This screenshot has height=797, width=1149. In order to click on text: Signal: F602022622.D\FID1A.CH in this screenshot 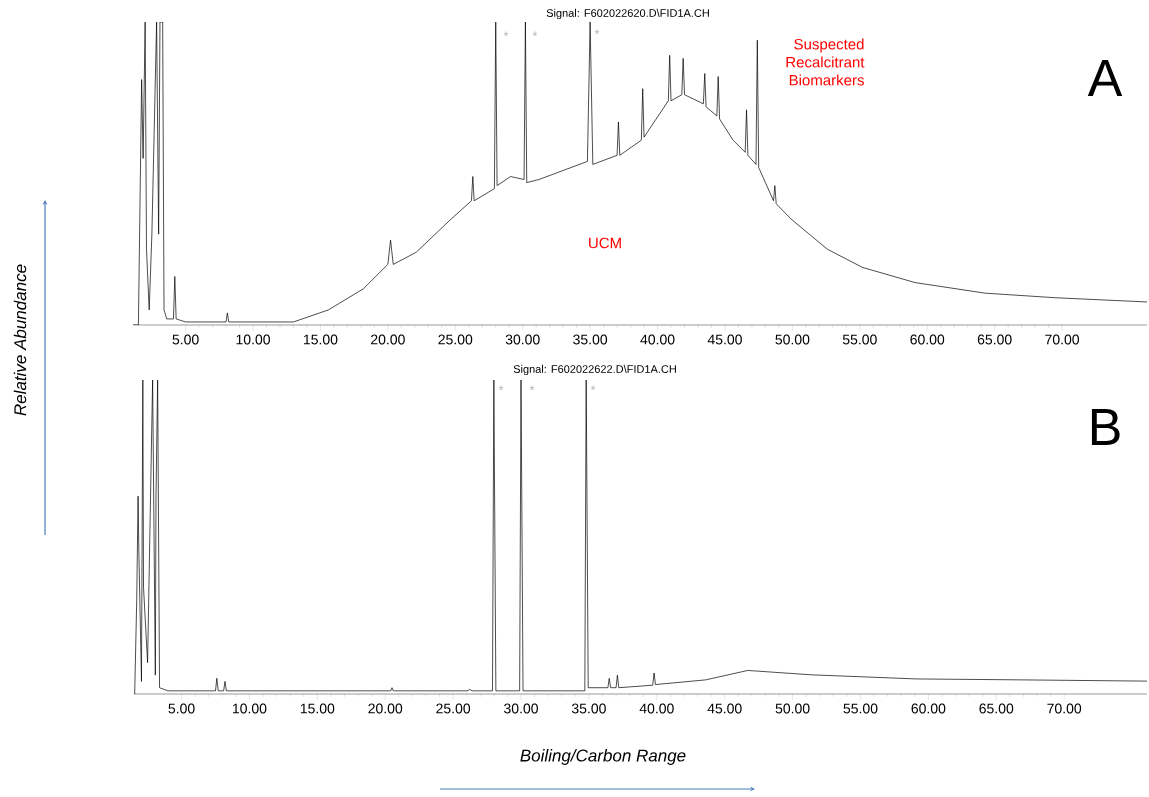, I will do `click(594, 370)`.